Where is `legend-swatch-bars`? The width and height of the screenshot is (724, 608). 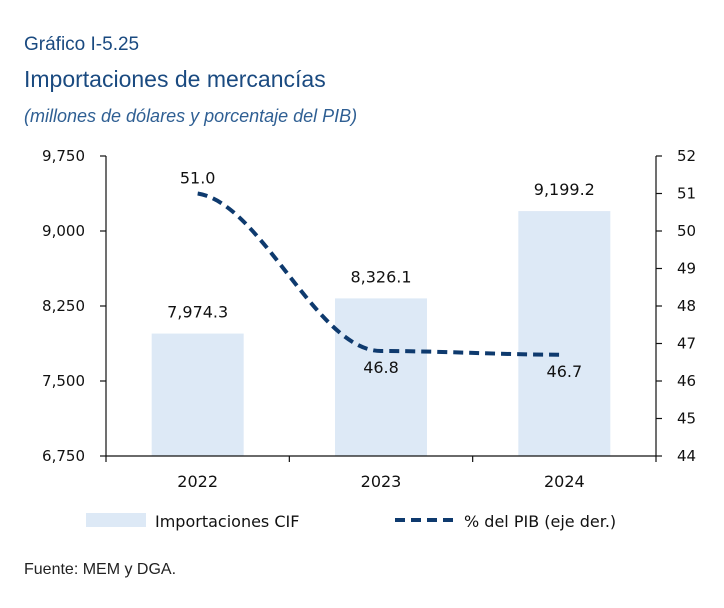
legend-swatch-bars is located at coordinates (116, 520).